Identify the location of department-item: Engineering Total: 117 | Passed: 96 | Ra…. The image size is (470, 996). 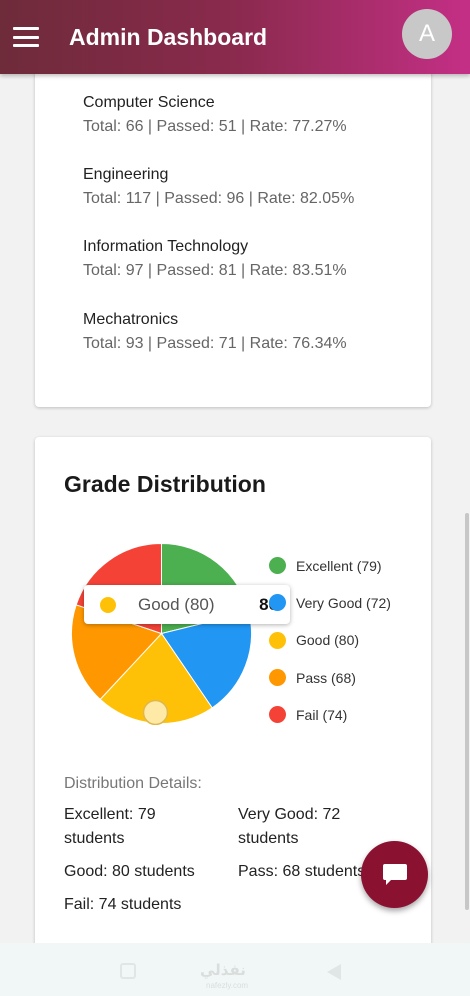
(218, 187).